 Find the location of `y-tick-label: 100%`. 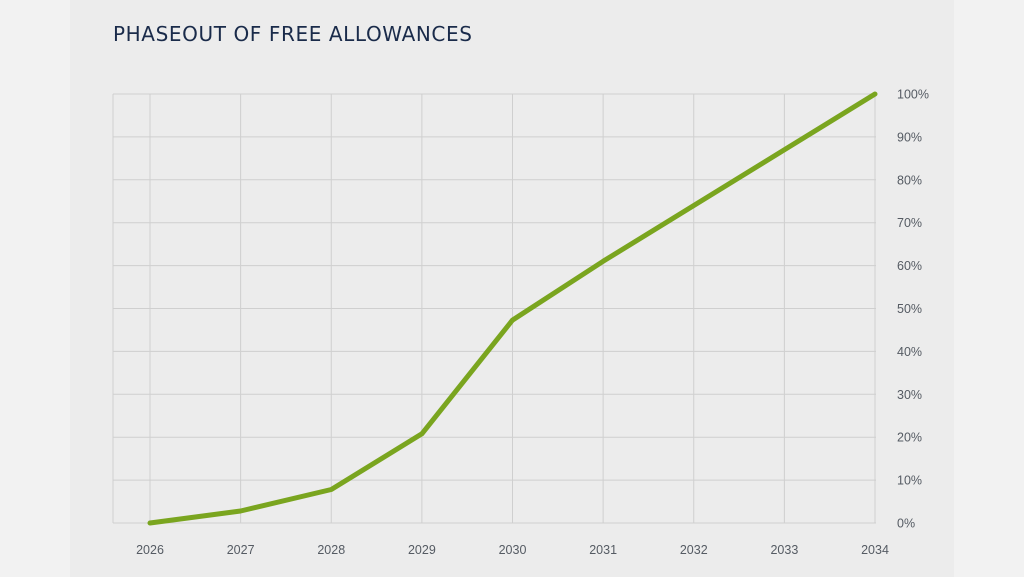

y-tick-label: 100% is located at coordinates (913, 95).